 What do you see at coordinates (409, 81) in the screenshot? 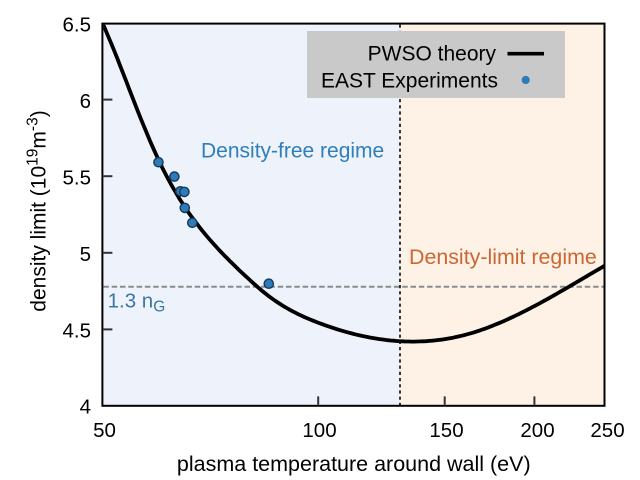
I see `svg-text: EAST Experiments` at bounding box center [409, 81].